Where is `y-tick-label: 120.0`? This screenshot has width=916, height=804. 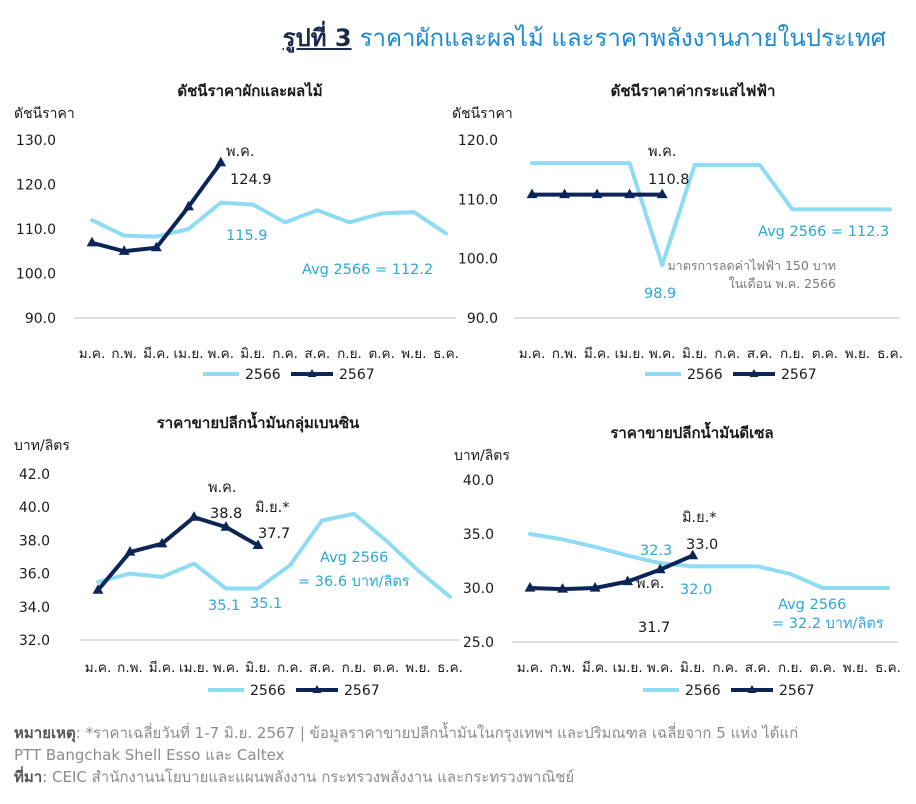 y-tick-label: 120.0 is located at coordinates (478, 141).